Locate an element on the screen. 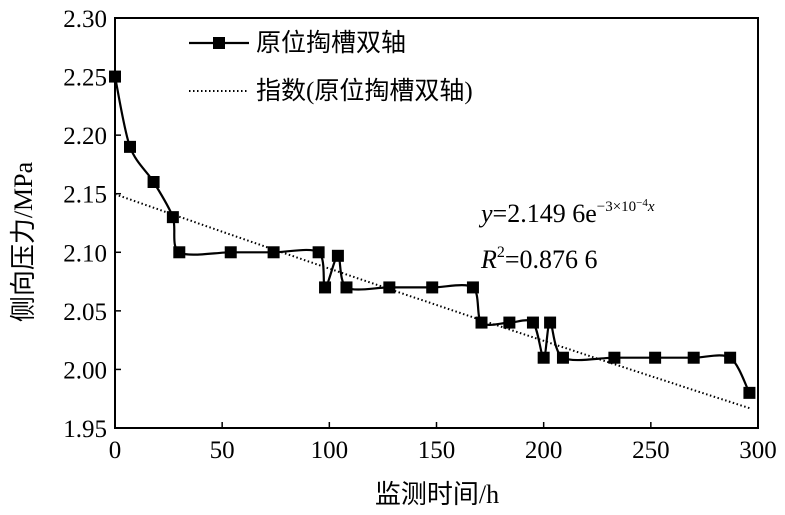  y-tick-label: 2.10 is located at coordinates (85, 253).